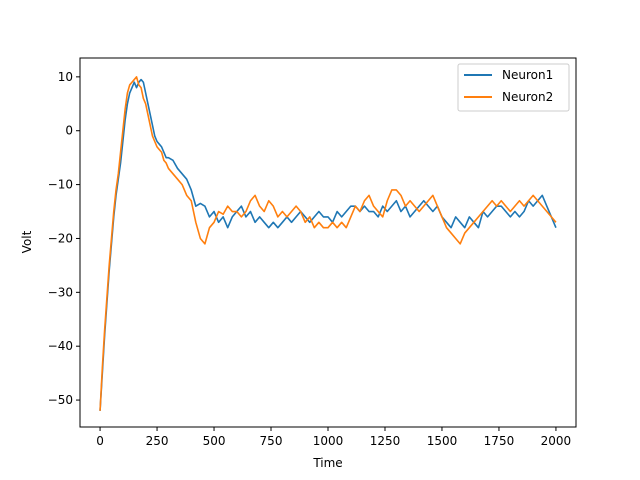 Image resolution: width=640 pixels, height=480 pixels. Describe the element at coordinates (60, 292) in the screenshot. I see `y-tick-label: −30` at that location.